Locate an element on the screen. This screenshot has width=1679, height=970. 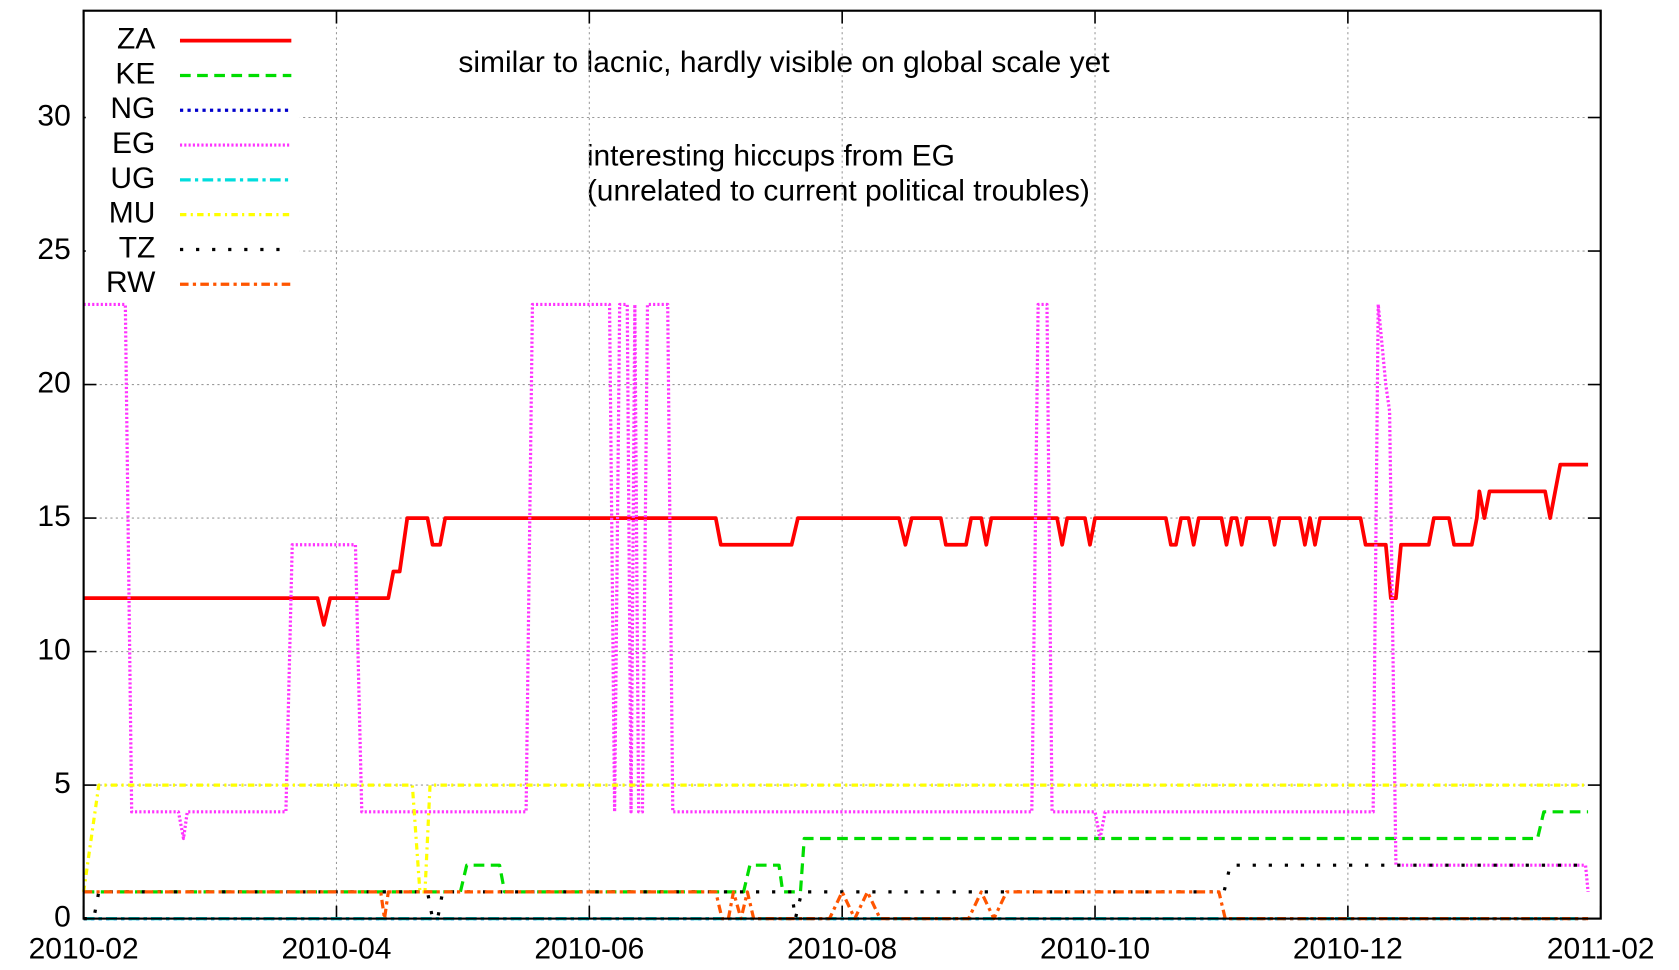
x-tick-label: 2010-12 is located at coordinates (1348, 949).